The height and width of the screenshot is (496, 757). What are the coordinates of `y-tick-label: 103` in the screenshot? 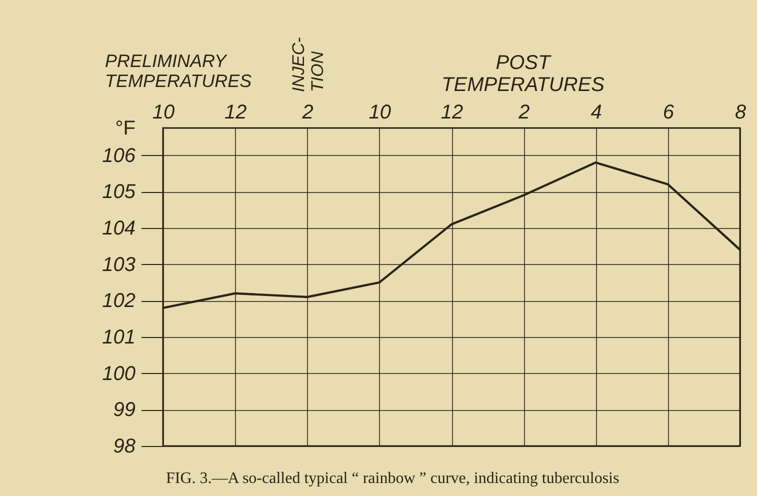 It's located at (119, 265).